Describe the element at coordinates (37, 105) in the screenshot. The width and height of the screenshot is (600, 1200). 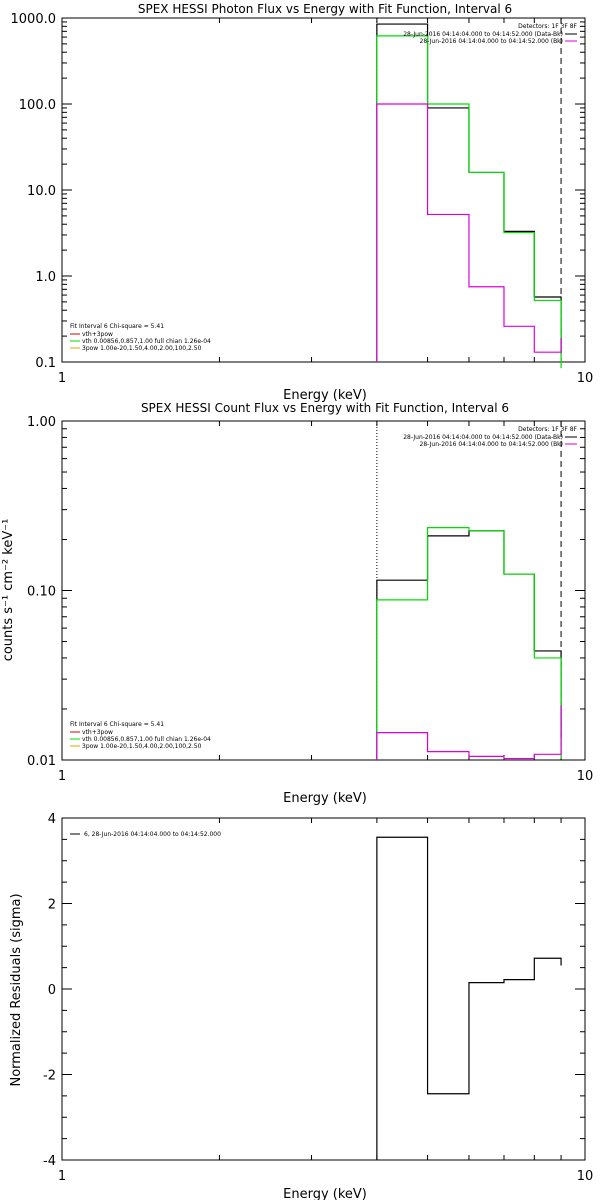
I see `y-tick-label: 100.0` at that location.